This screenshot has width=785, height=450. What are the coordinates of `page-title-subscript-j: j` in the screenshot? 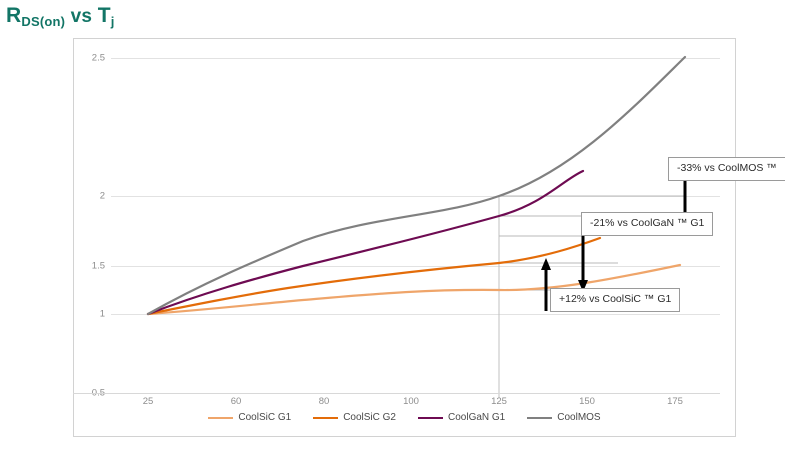 It's located at (112, 21).